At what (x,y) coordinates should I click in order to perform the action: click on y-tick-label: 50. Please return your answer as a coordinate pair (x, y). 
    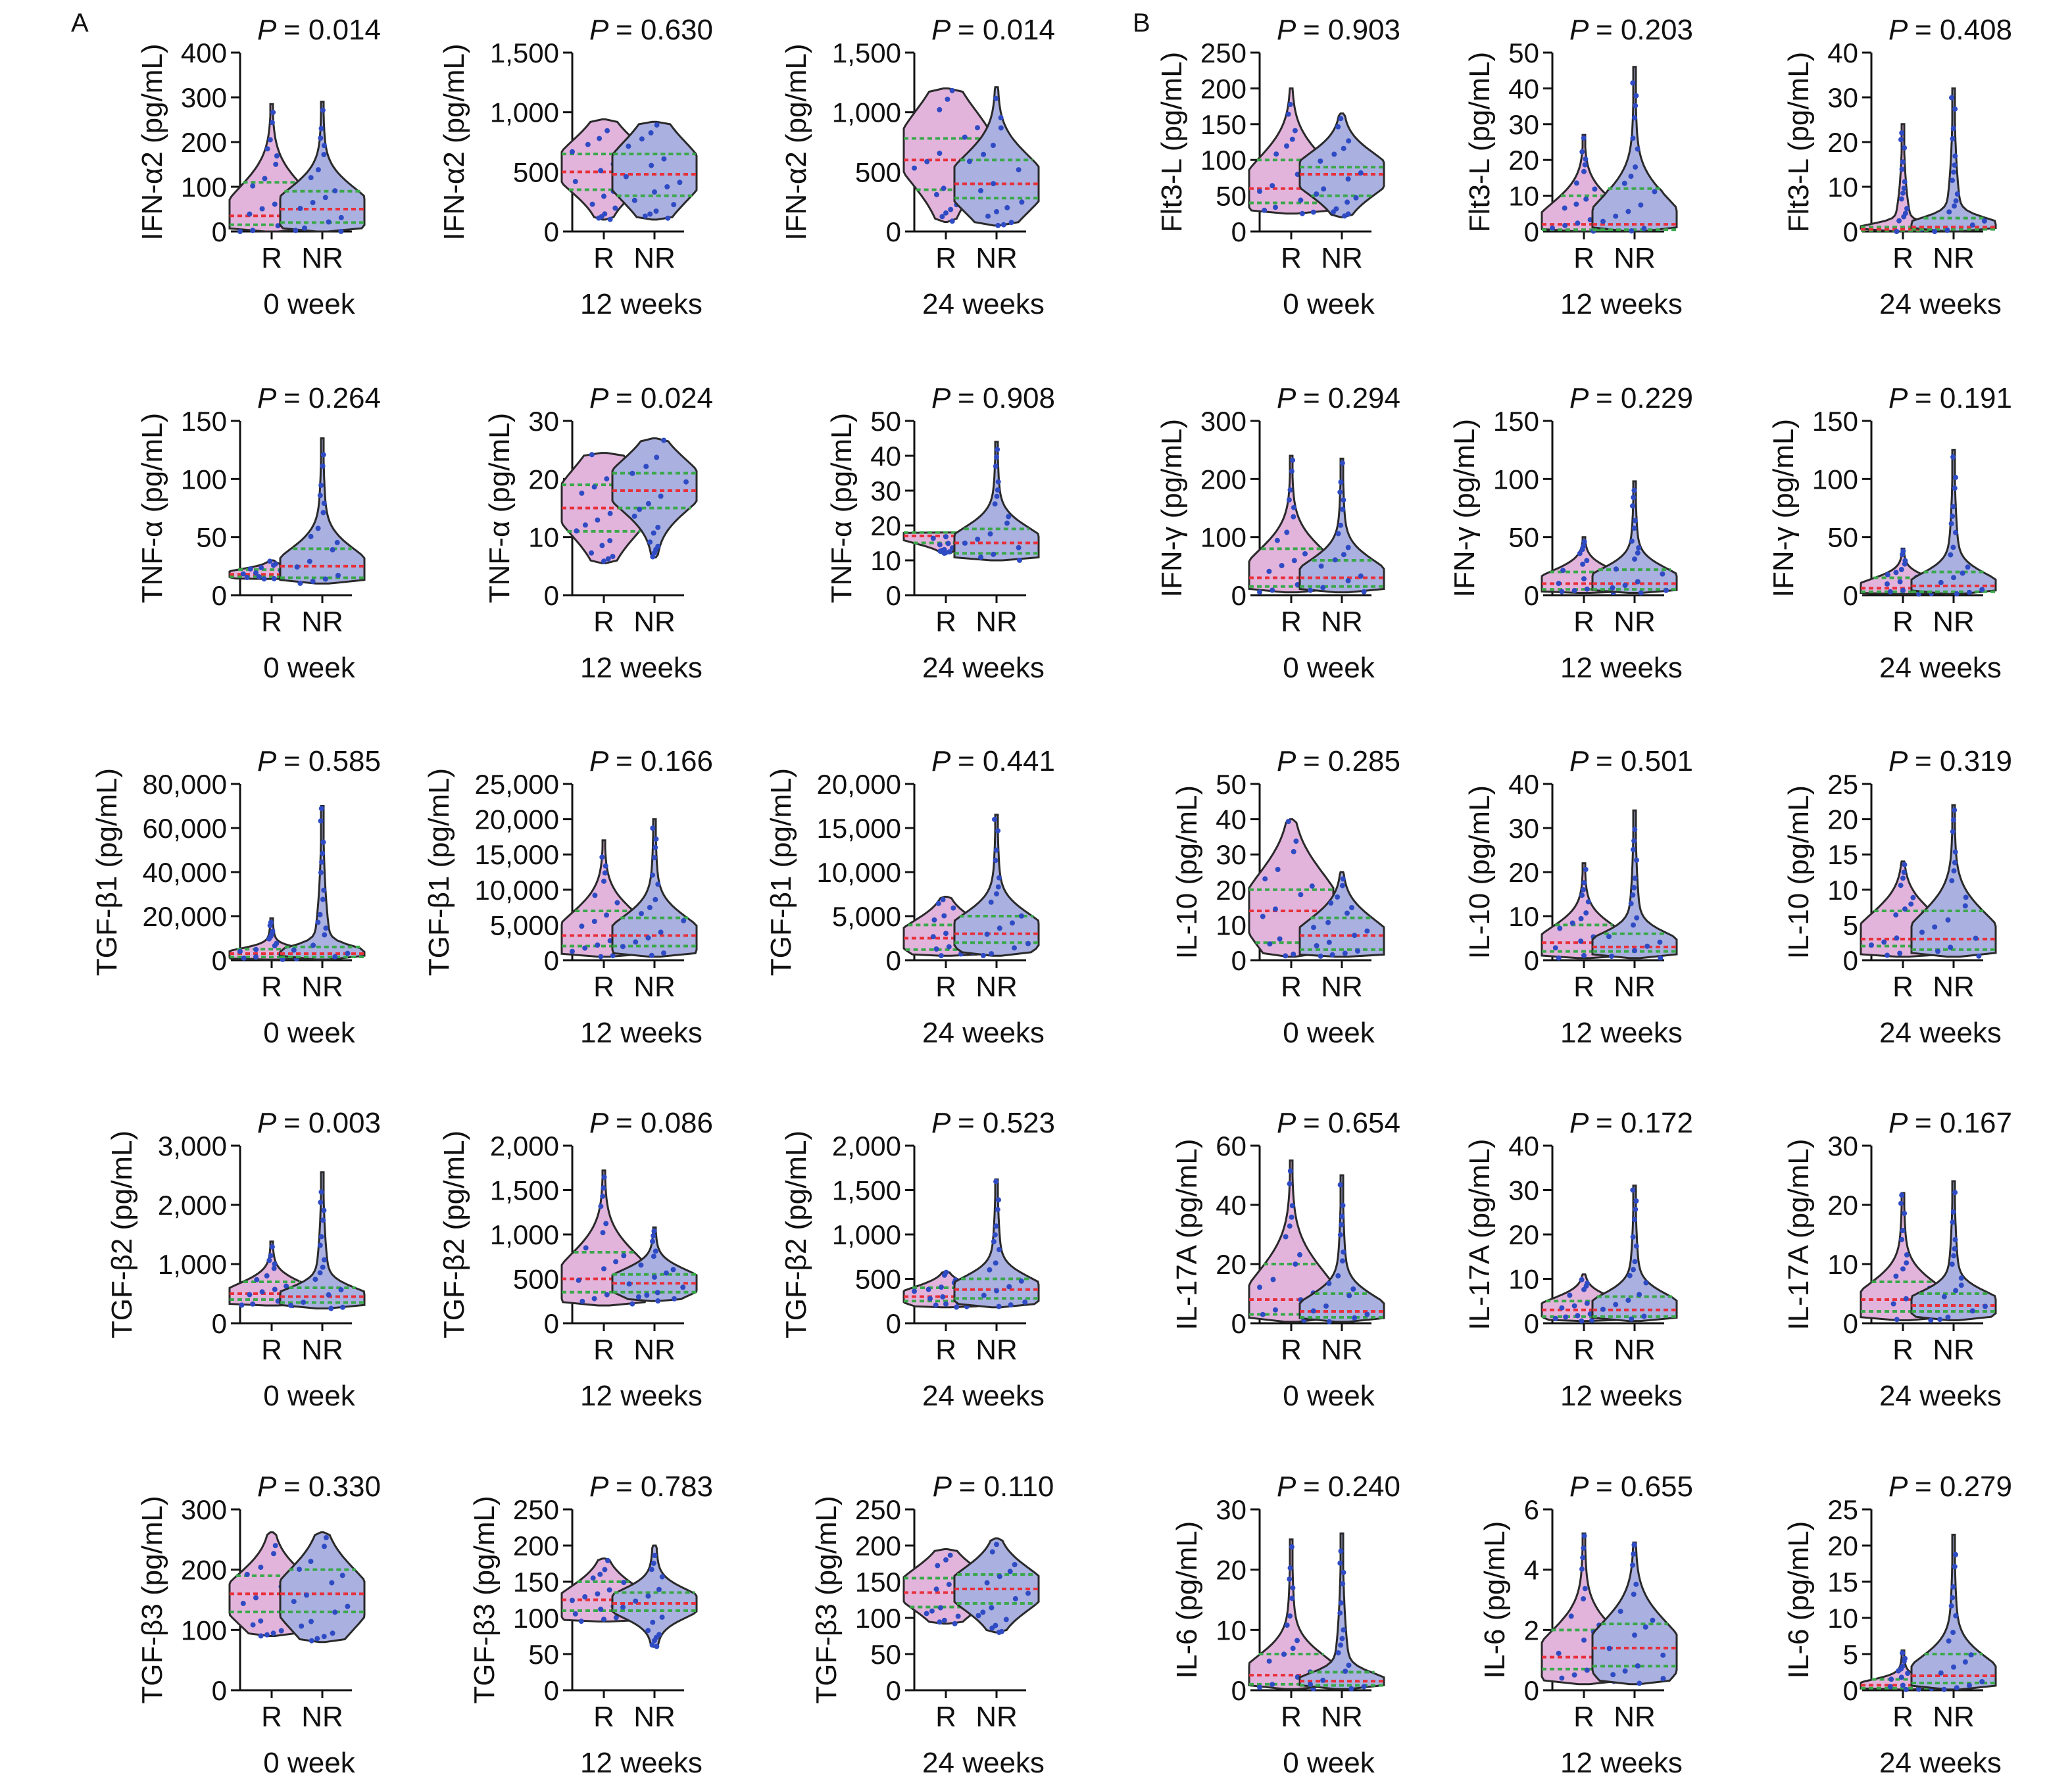
    Looking at the image, I should click on (885, 422).